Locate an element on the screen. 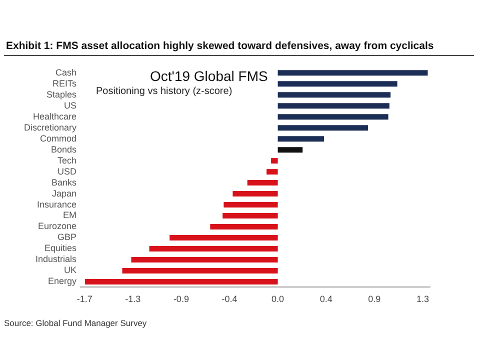 The height and width of the screenshot is (359, 480). y-tick-label: Staples is located at coordinates (61, 94).